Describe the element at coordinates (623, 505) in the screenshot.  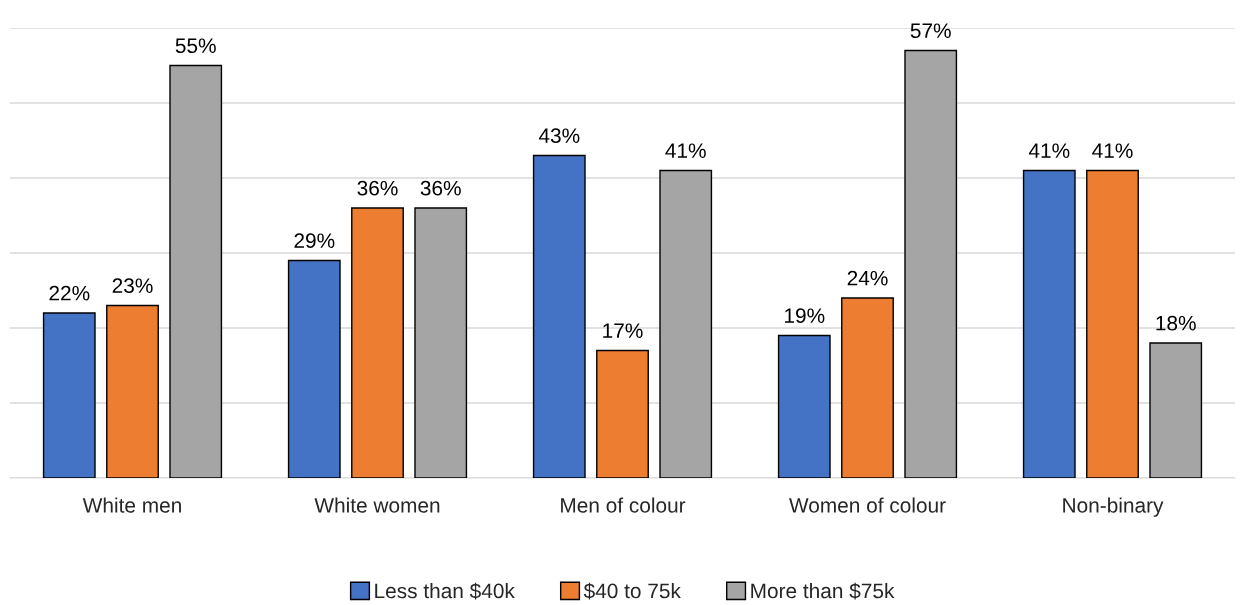
I see `x-tick-label: Men of colour` at that location.